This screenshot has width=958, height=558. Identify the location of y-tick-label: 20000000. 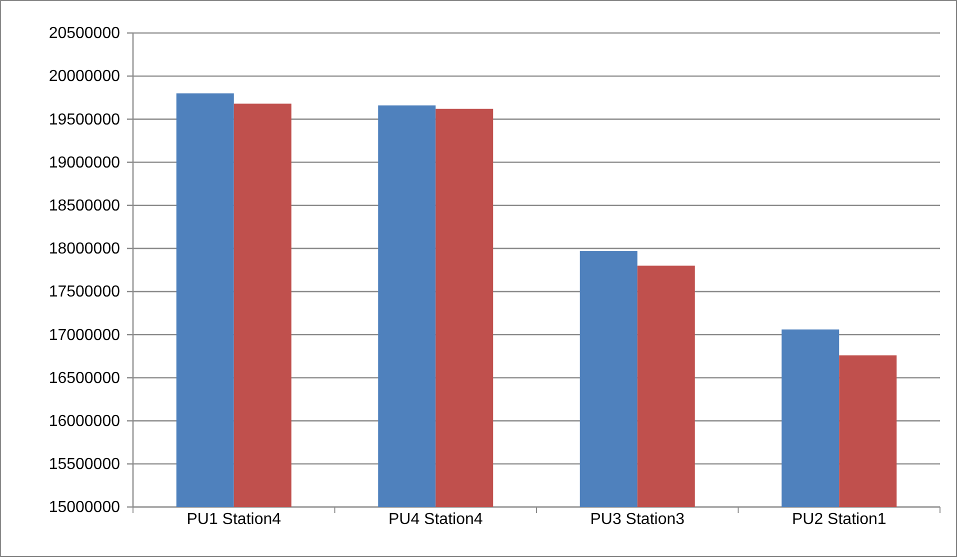
(84, 77).